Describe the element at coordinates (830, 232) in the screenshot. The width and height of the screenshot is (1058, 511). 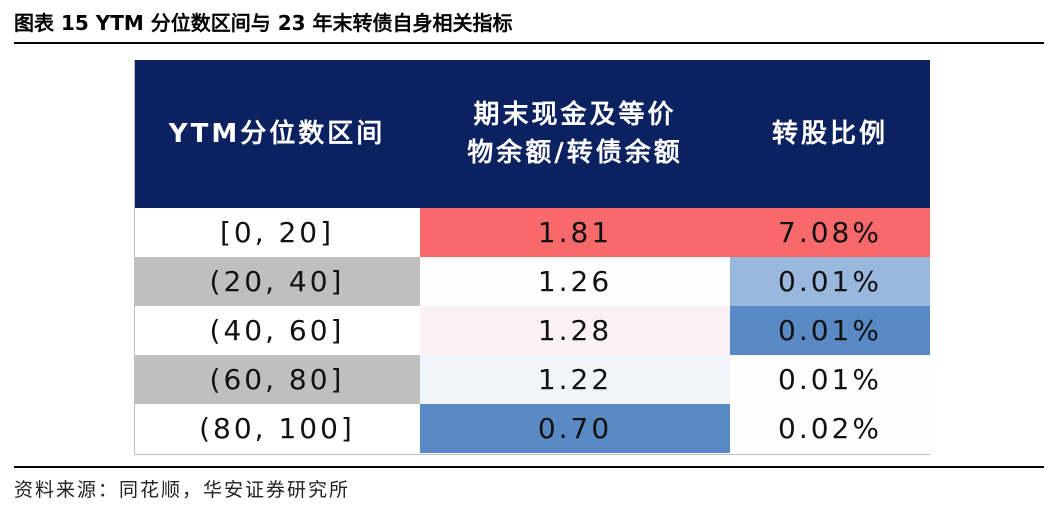
I see `conversion-cell: 7.08%` at that location.